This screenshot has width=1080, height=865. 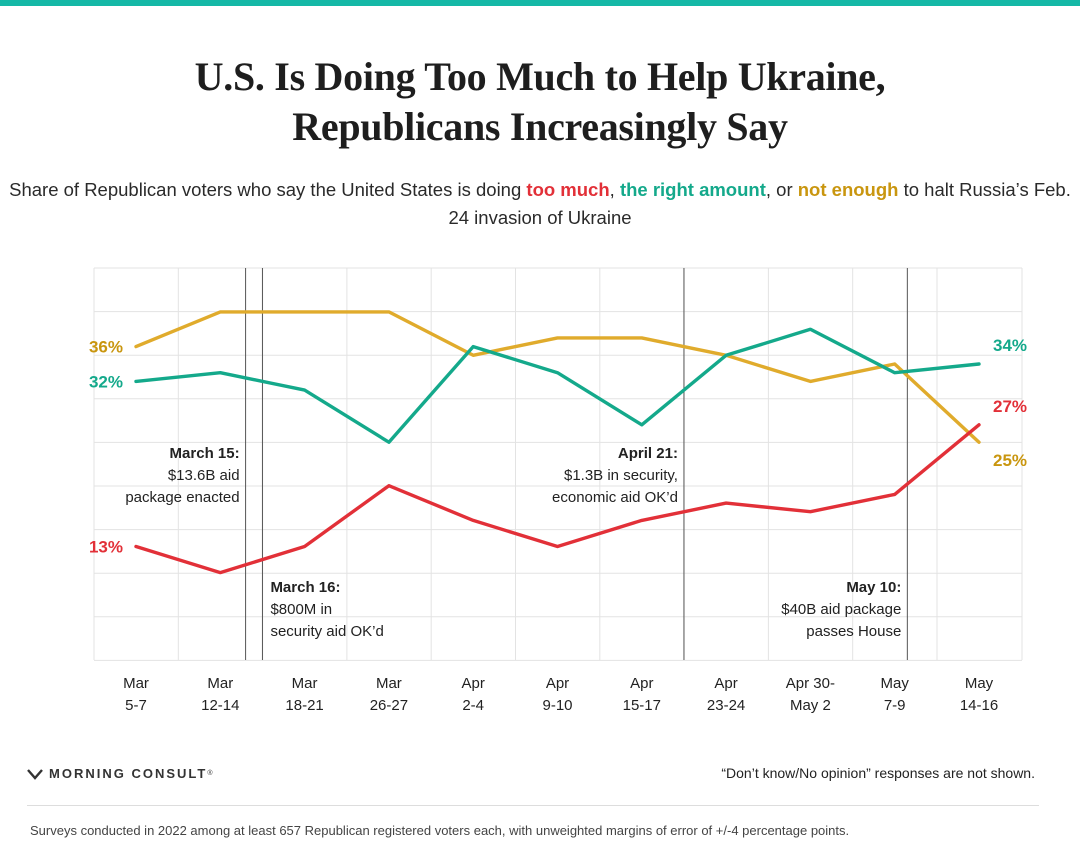 What do you see at coordinates (841, 609) in the screenshot?
I see `event-description-line: $40B aid package` at bounding box center [841, 609].